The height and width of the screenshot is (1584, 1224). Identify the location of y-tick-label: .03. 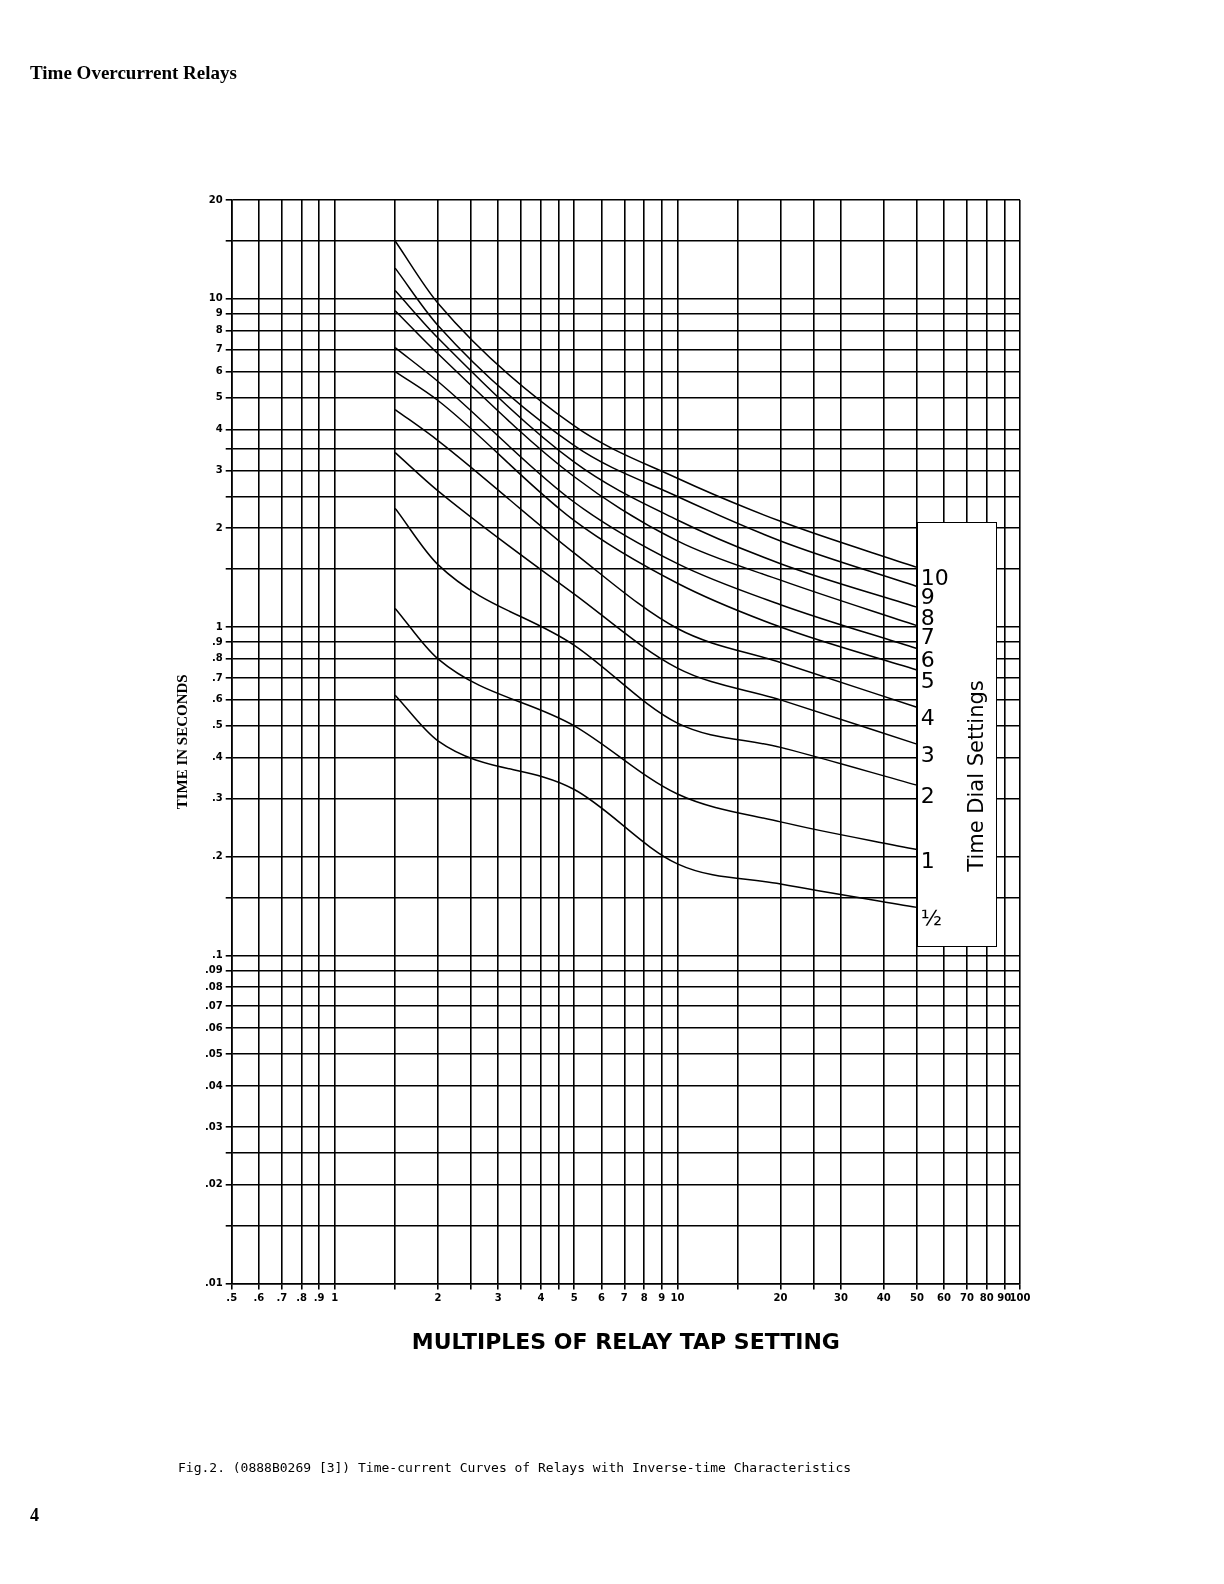
(214, 1126).